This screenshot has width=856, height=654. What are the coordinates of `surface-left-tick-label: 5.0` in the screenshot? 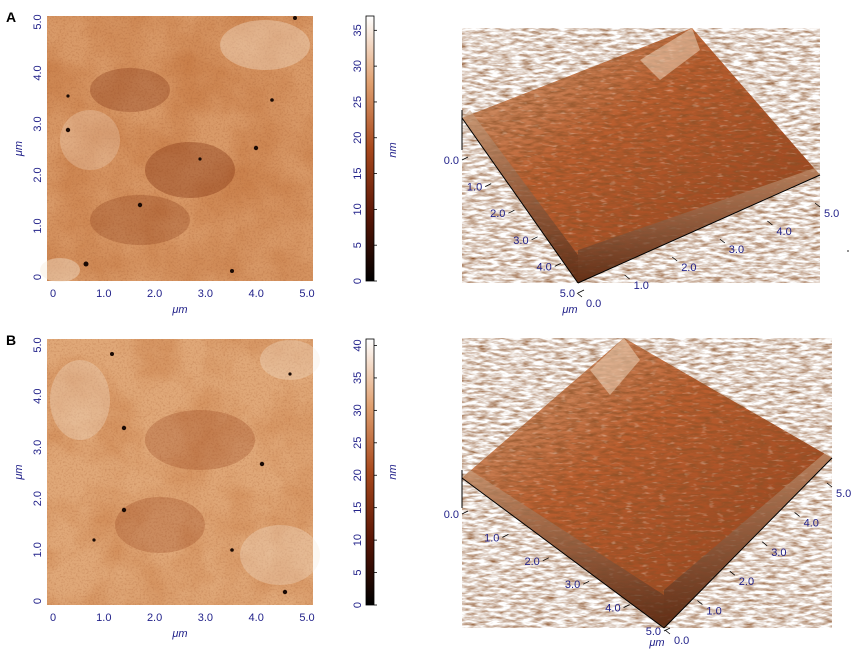 It's located at (653, 632).